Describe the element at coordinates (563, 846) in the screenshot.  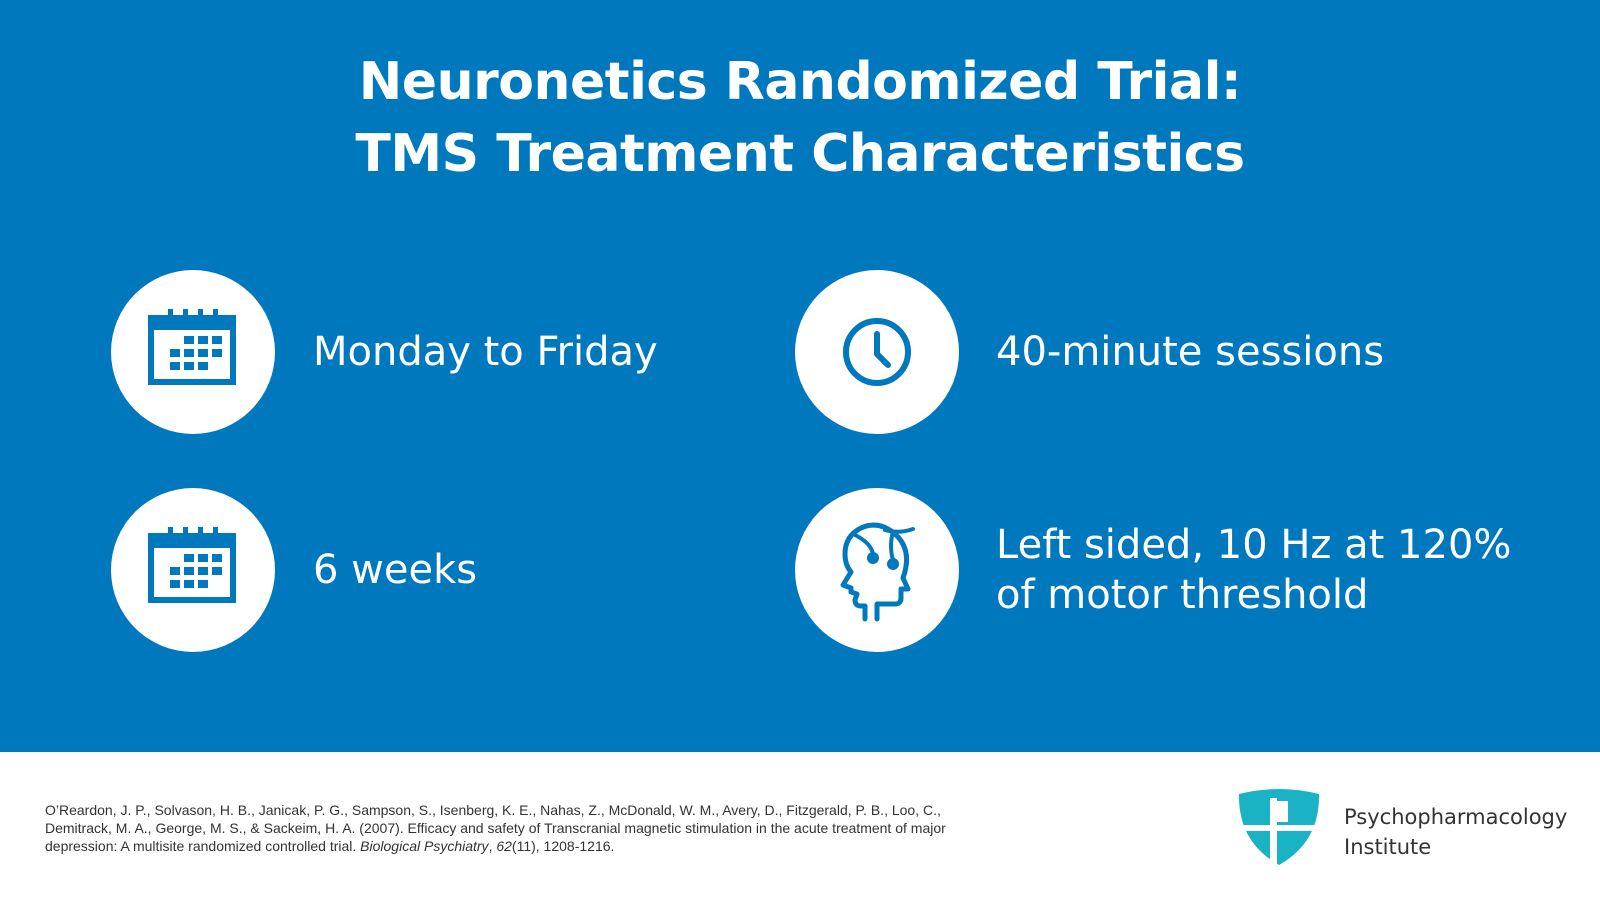
I see `citation-pages: (11), 1208-1216.` at that location.